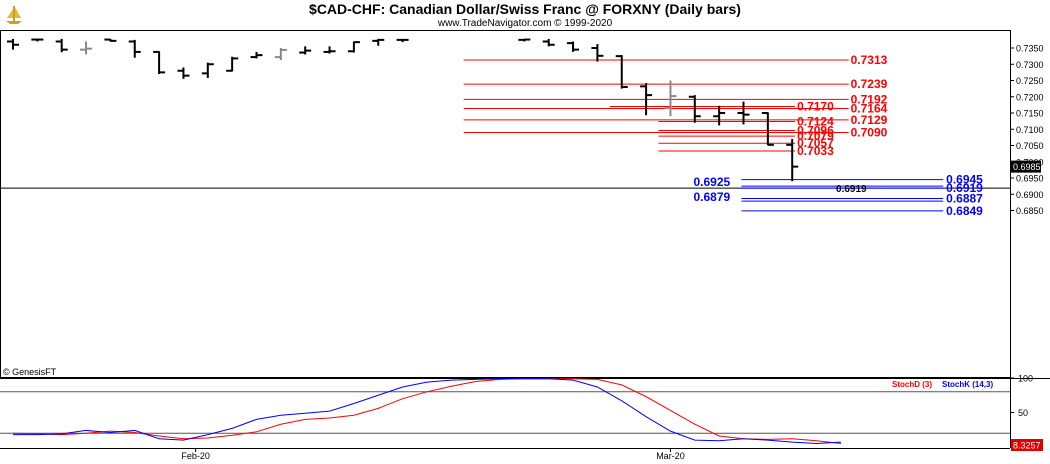 The width and height of the screenshot is (1050, 464). I want to click on chart-subtitle: www.TradeNavigator.com © 1999-2020, so click(525, 23).